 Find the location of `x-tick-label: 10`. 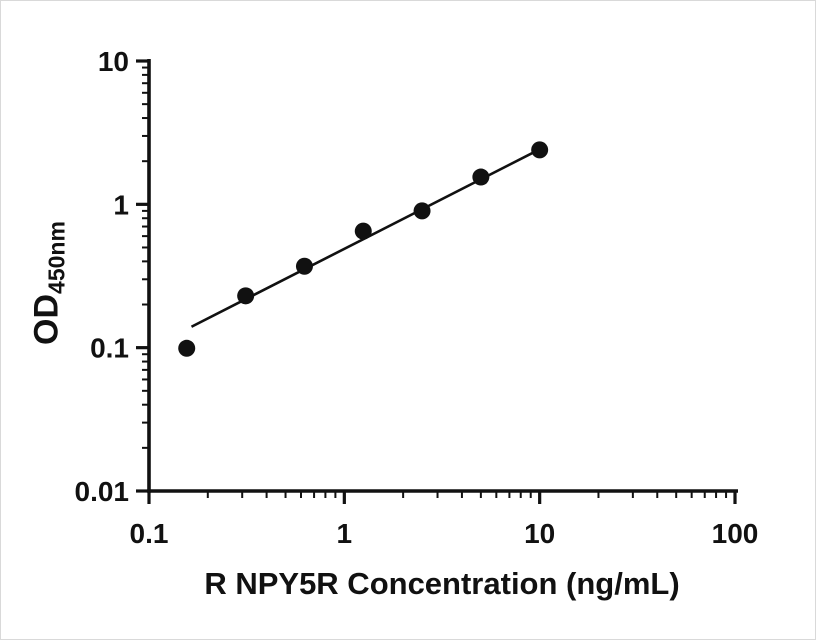

x-tick-label: 10 is located at coordinates (539, 533).